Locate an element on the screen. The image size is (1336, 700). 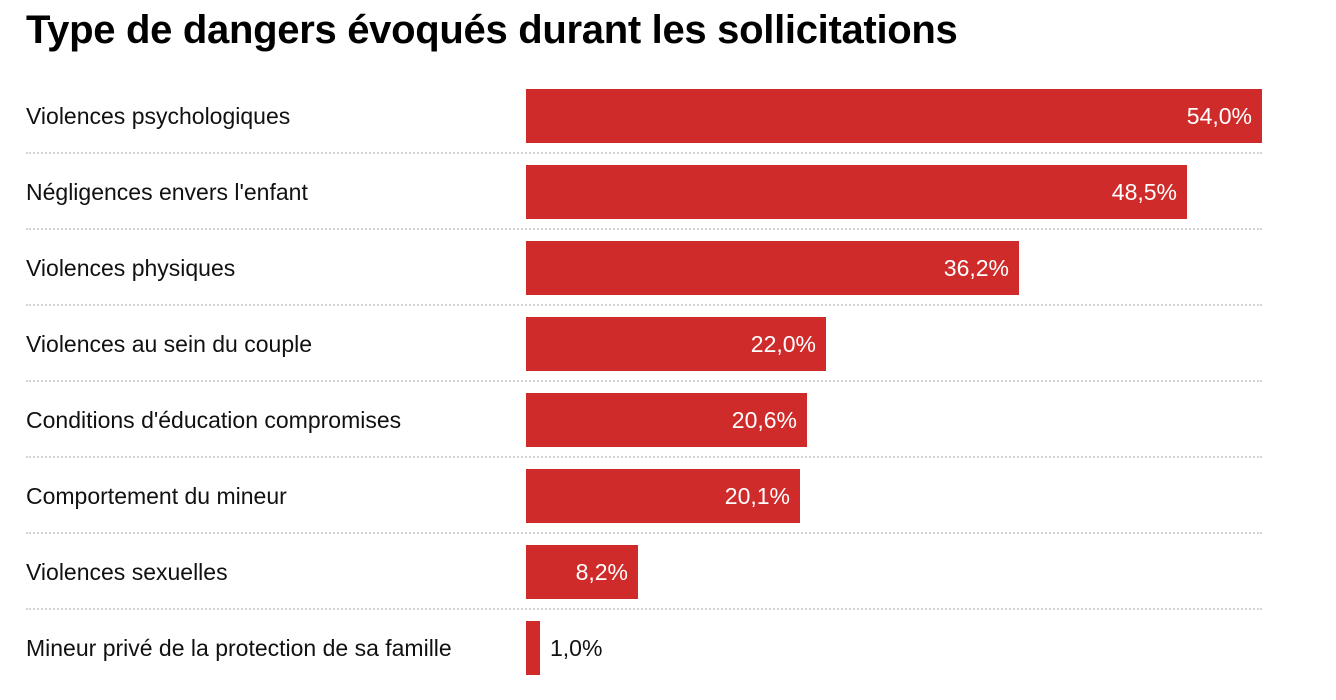
category-label: Négligences envers l'enfant is located at coordinates (167, 192).